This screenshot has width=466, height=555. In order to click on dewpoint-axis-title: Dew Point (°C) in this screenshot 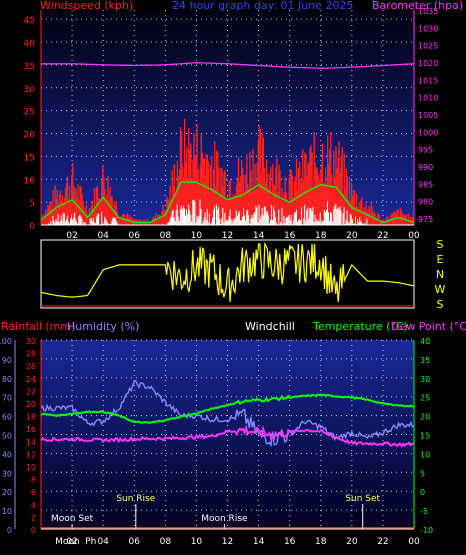, I will do `click(428, 326)`.